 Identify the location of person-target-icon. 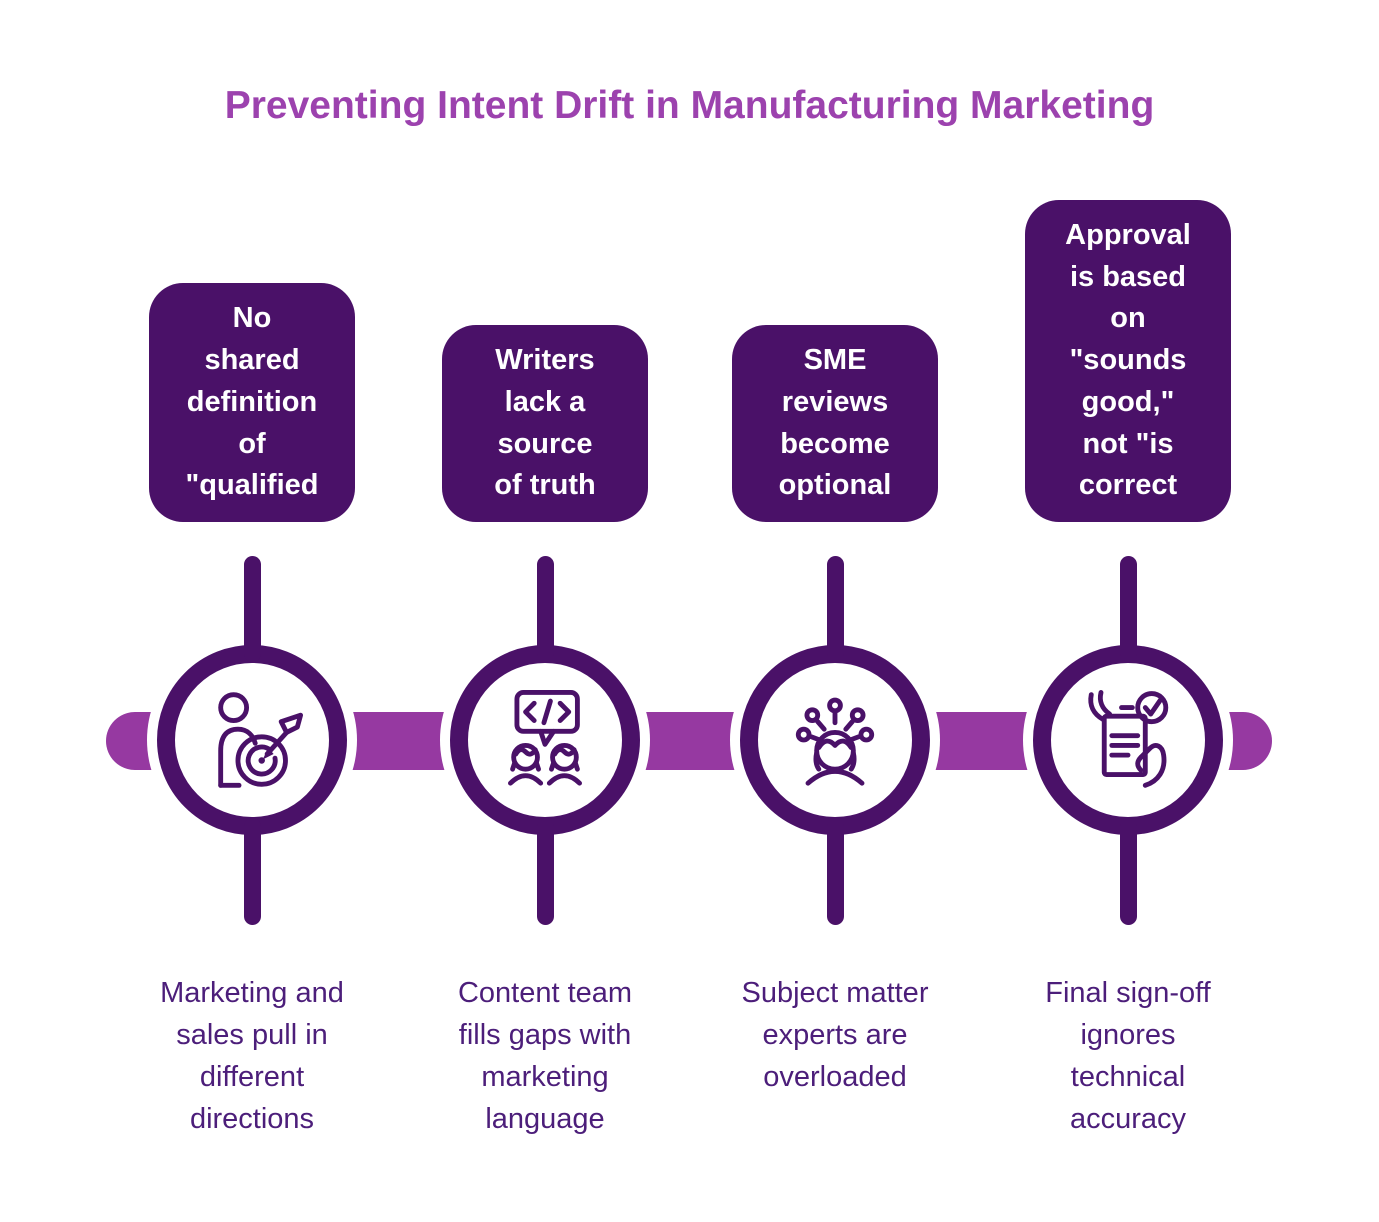
(261, 740).